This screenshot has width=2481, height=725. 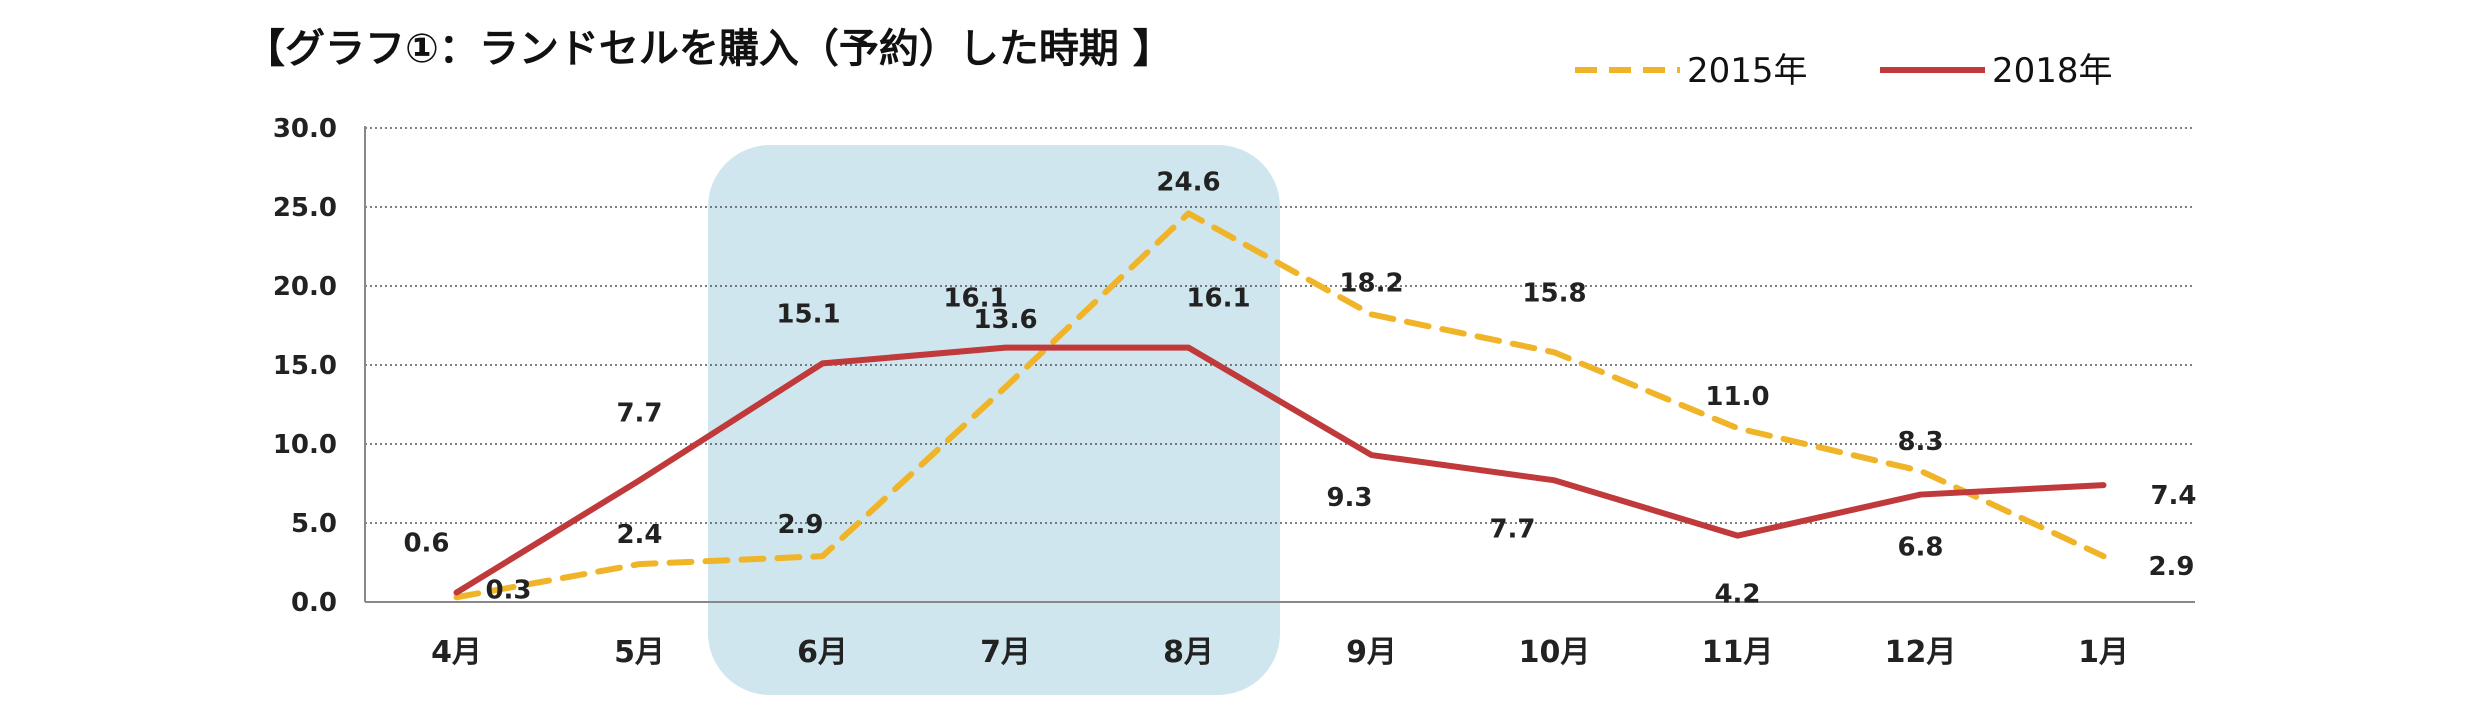 I want to click on data-label: 18.2, so click(x=1371, y=283).